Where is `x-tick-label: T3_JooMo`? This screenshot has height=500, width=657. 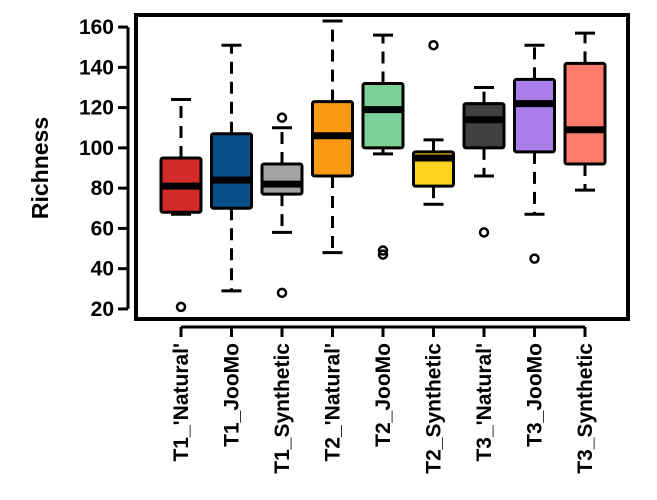
x-tick-label: T3_JooMo is located at coordinates (535, 395).